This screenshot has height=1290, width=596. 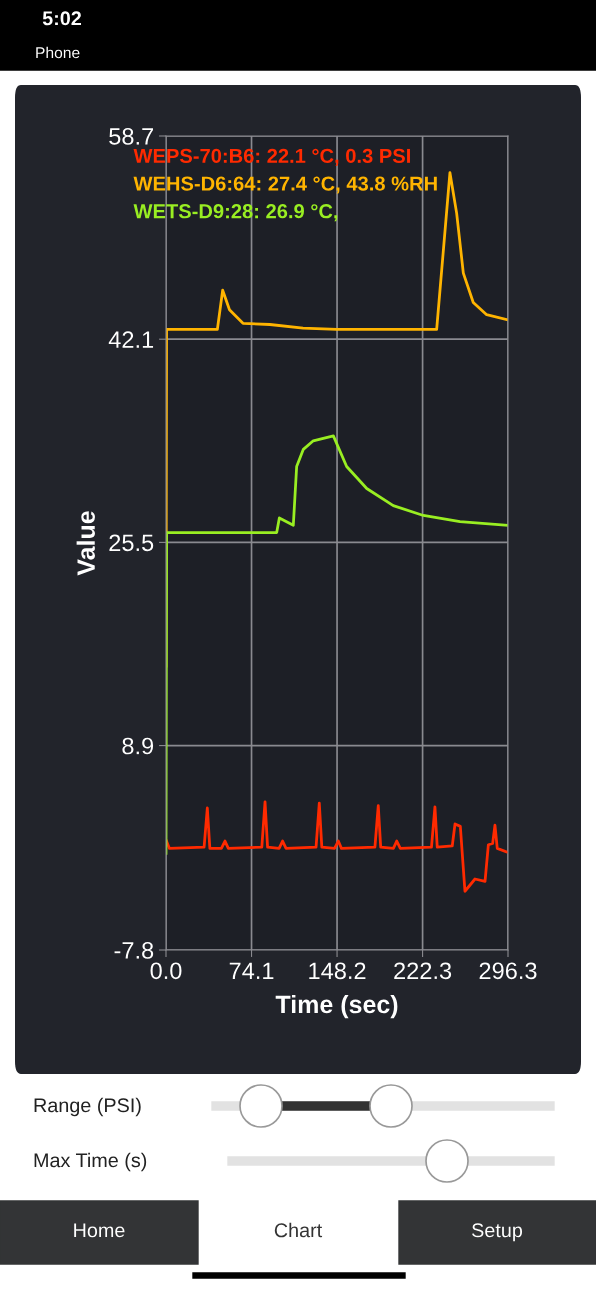 I want to click on text: WEPS-70:B6: 22.1 °C, 0.3 PSI, so click(x=271, y=157).